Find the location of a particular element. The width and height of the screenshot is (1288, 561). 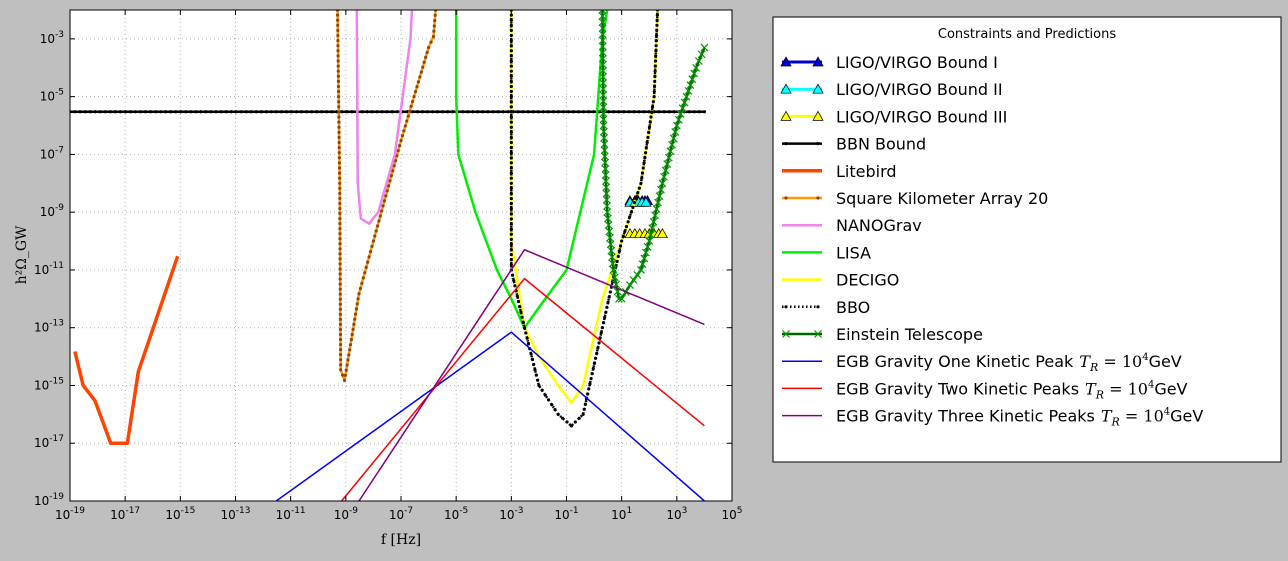

legend-entry-ligo-virgo-bound-ii: LIGO/VIRGO Bound II is located at coordinates (891, 89).